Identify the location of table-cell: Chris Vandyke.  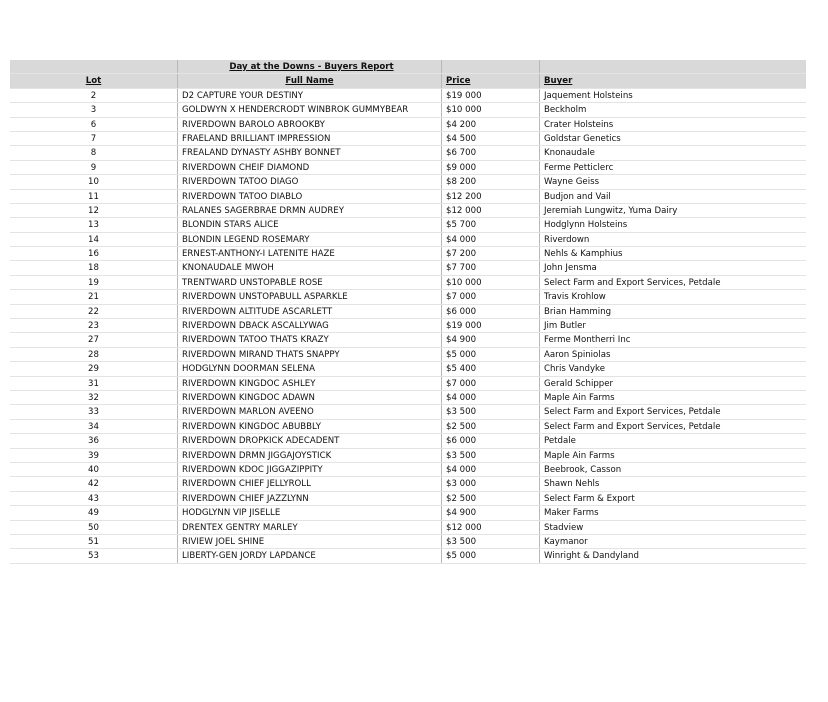
(574, 369).